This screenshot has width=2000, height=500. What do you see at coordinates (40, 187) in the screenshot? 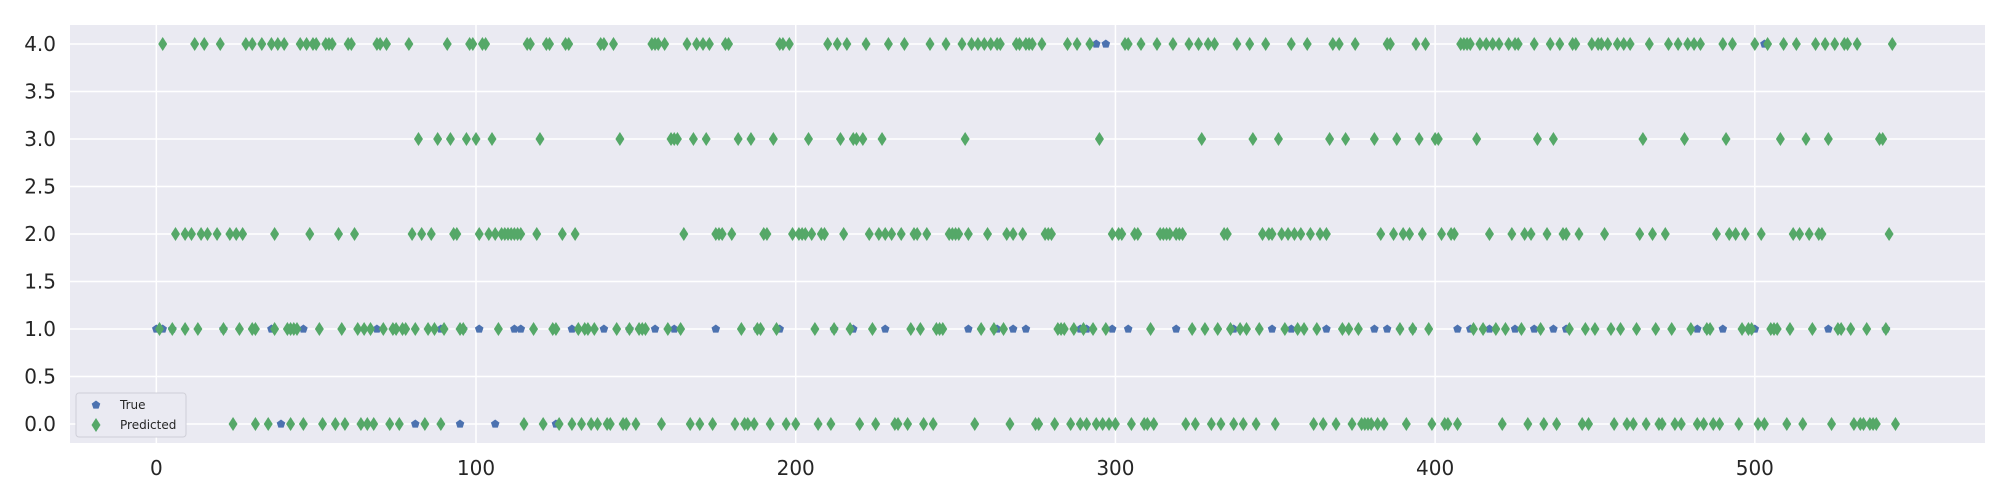
I see `y-tick-label: 2.5` at bounding box center [40, 187].